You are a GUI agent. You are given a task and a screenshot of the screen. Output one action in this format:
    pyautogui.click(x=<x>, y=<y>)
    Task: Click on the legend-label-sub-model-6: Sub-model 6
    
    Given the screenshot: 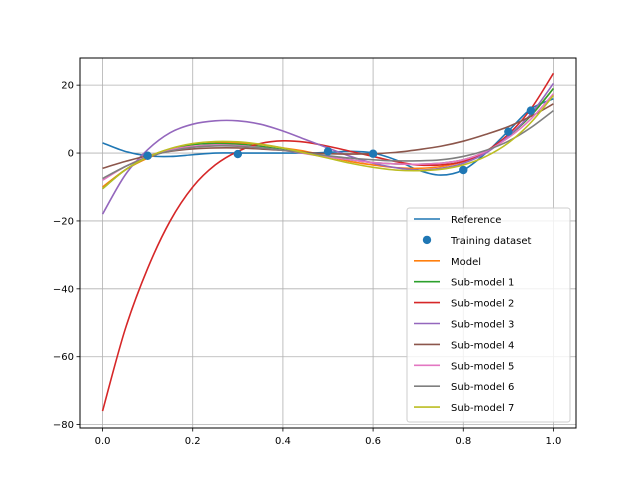 What is the action you would take?
    pyautogui.click(x=482, y=387)
    